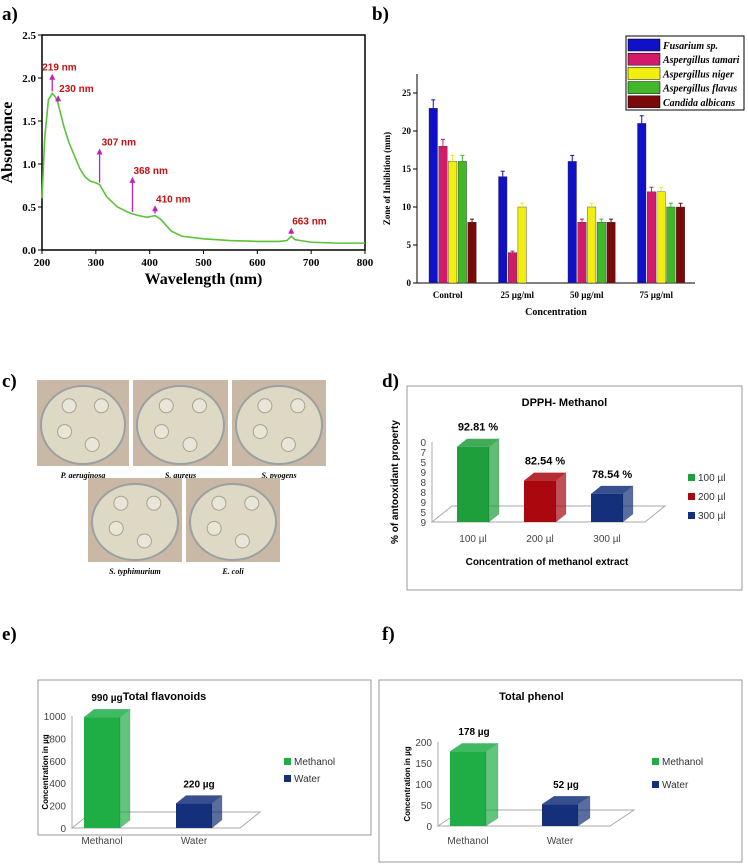 The image size is (748, 866). Describe the element at coordinates (545, 462) in the screenshot. I see `data-label: 82.54 %` at that location.